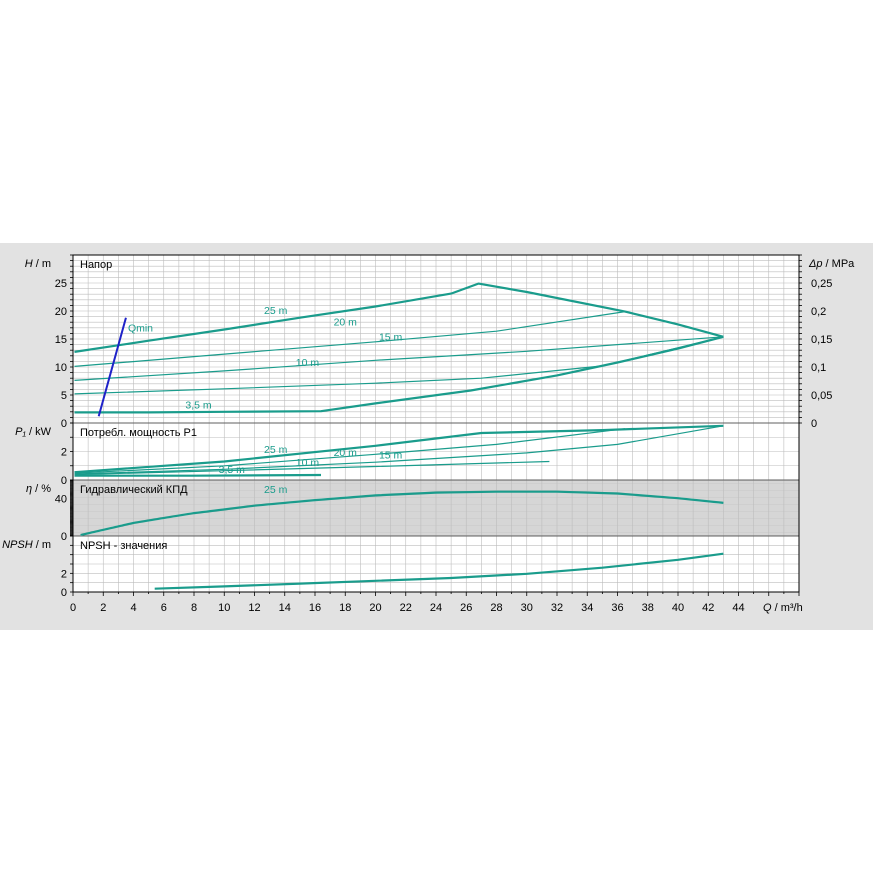 The height and width of the screenshot is (873, 873). What do you see at coordinates (194, 608) in the screenshot?
I see `x-tick-label: 8` at bounding box center [194, 608].